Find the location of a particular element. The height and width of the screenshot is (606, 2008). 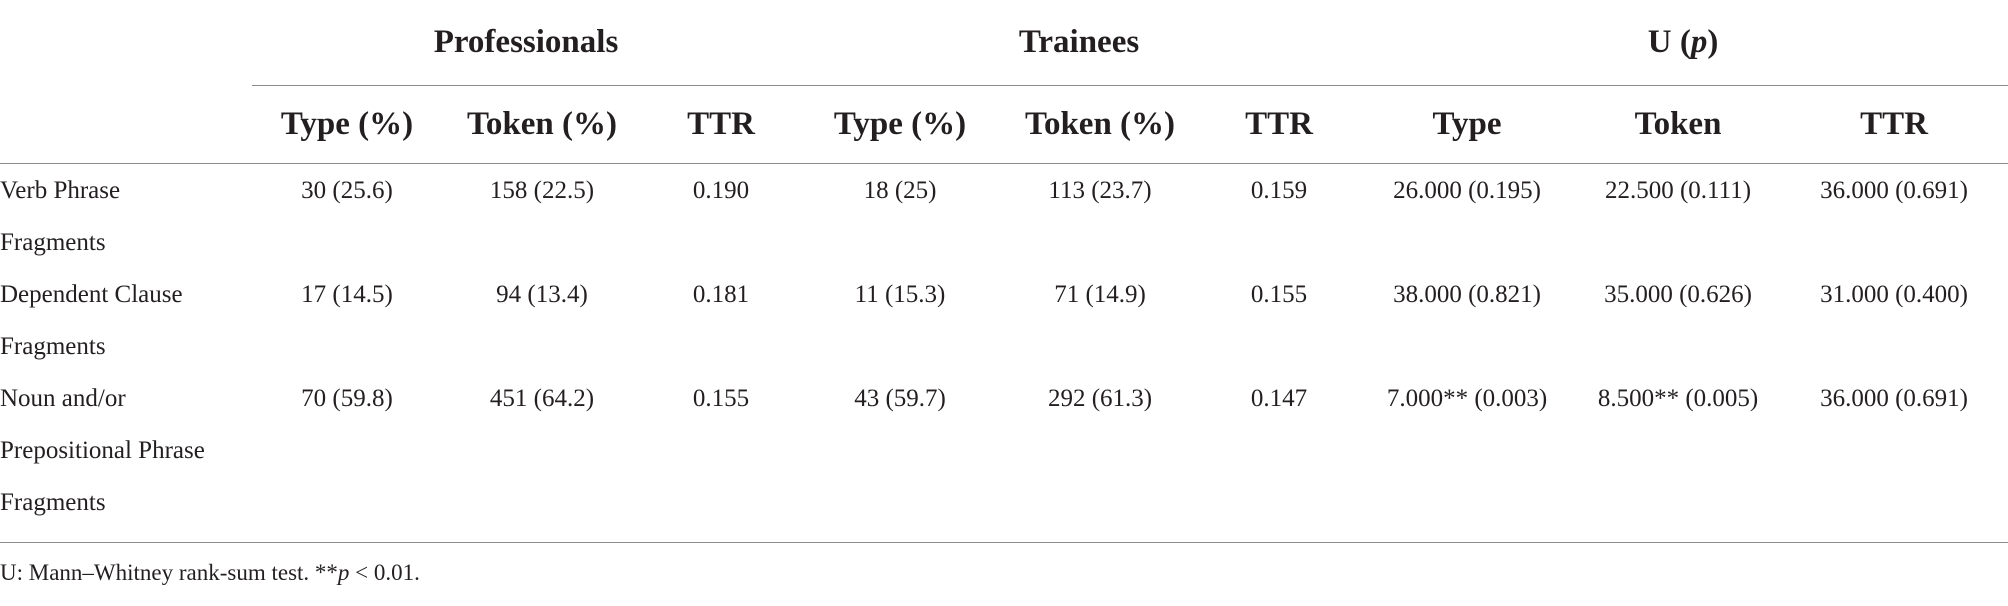

group-header-row: Professionals Trainees U (p) is located at coordinates (1004, 43).